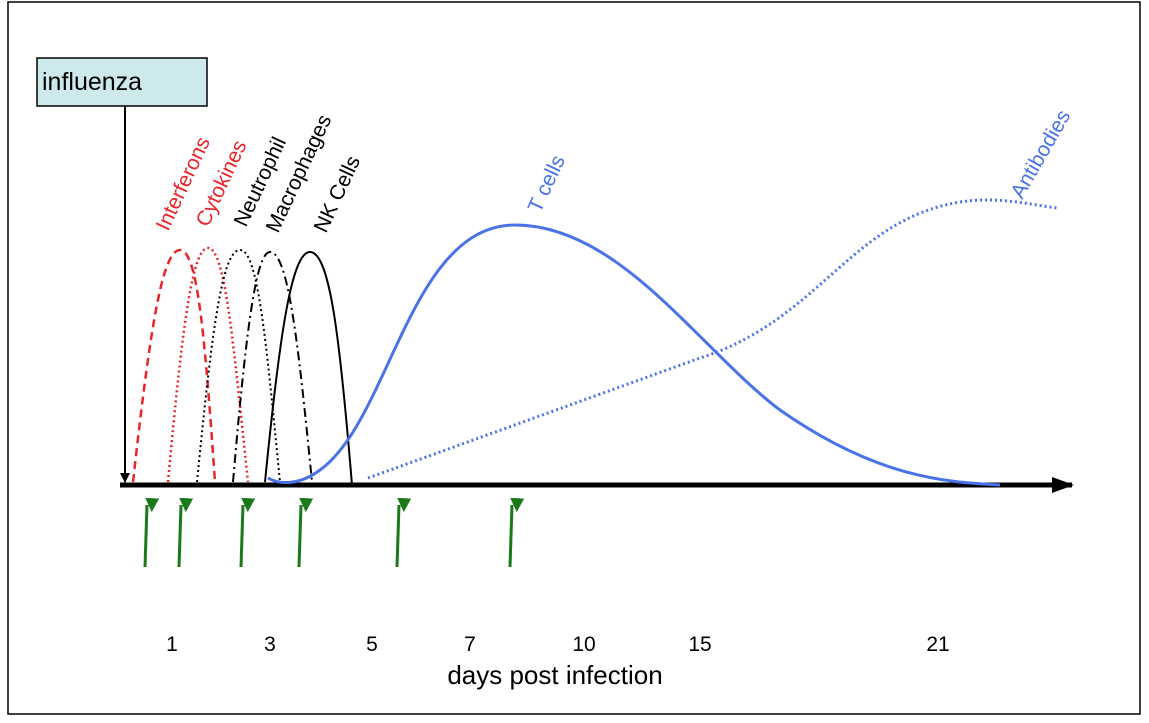 The width and height of the screenshot is (1149, 723). I want to click on day-label: 7, so click(470, 644).